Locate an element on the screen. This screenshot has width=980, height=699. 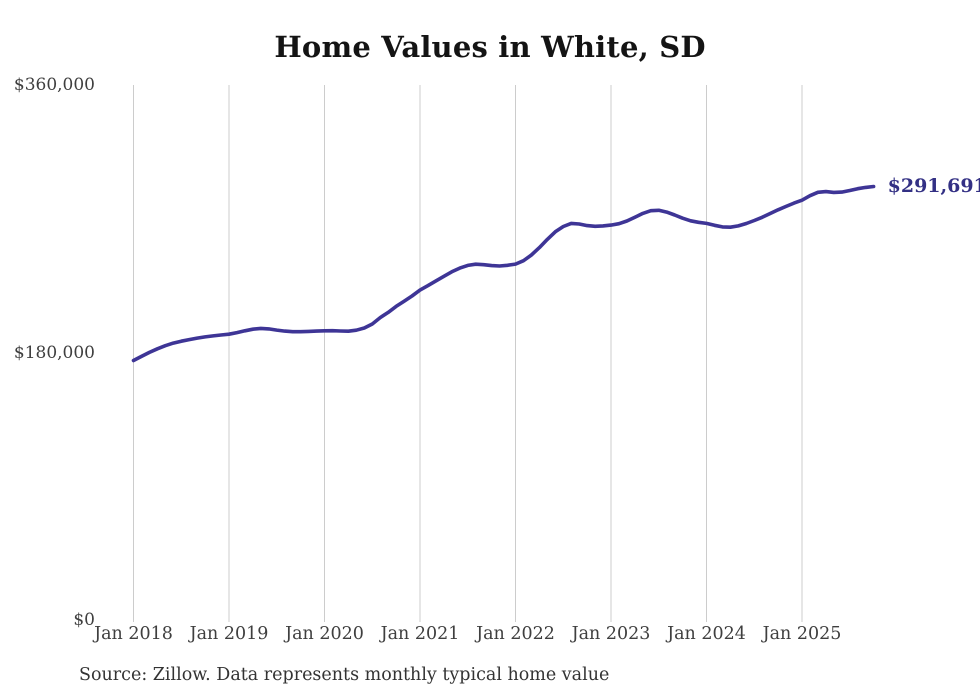
x-tick-label: Jan 2024 is located at coordinates (706, 634).